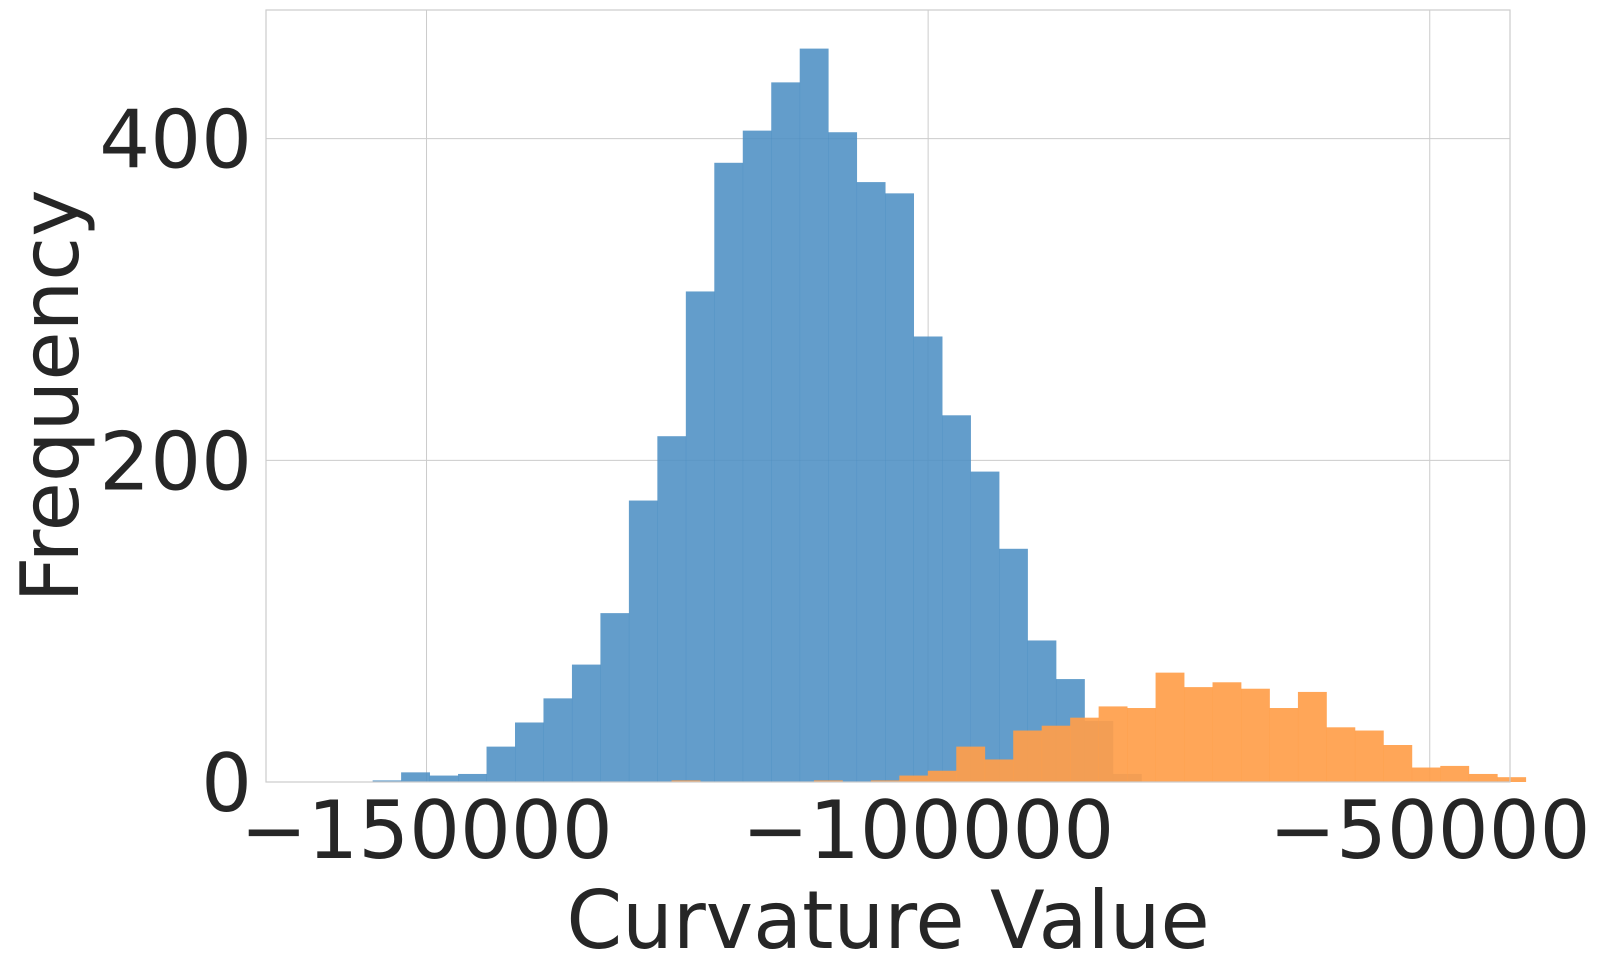  I want to click on y-tick-label: 200, so click(175, 461).